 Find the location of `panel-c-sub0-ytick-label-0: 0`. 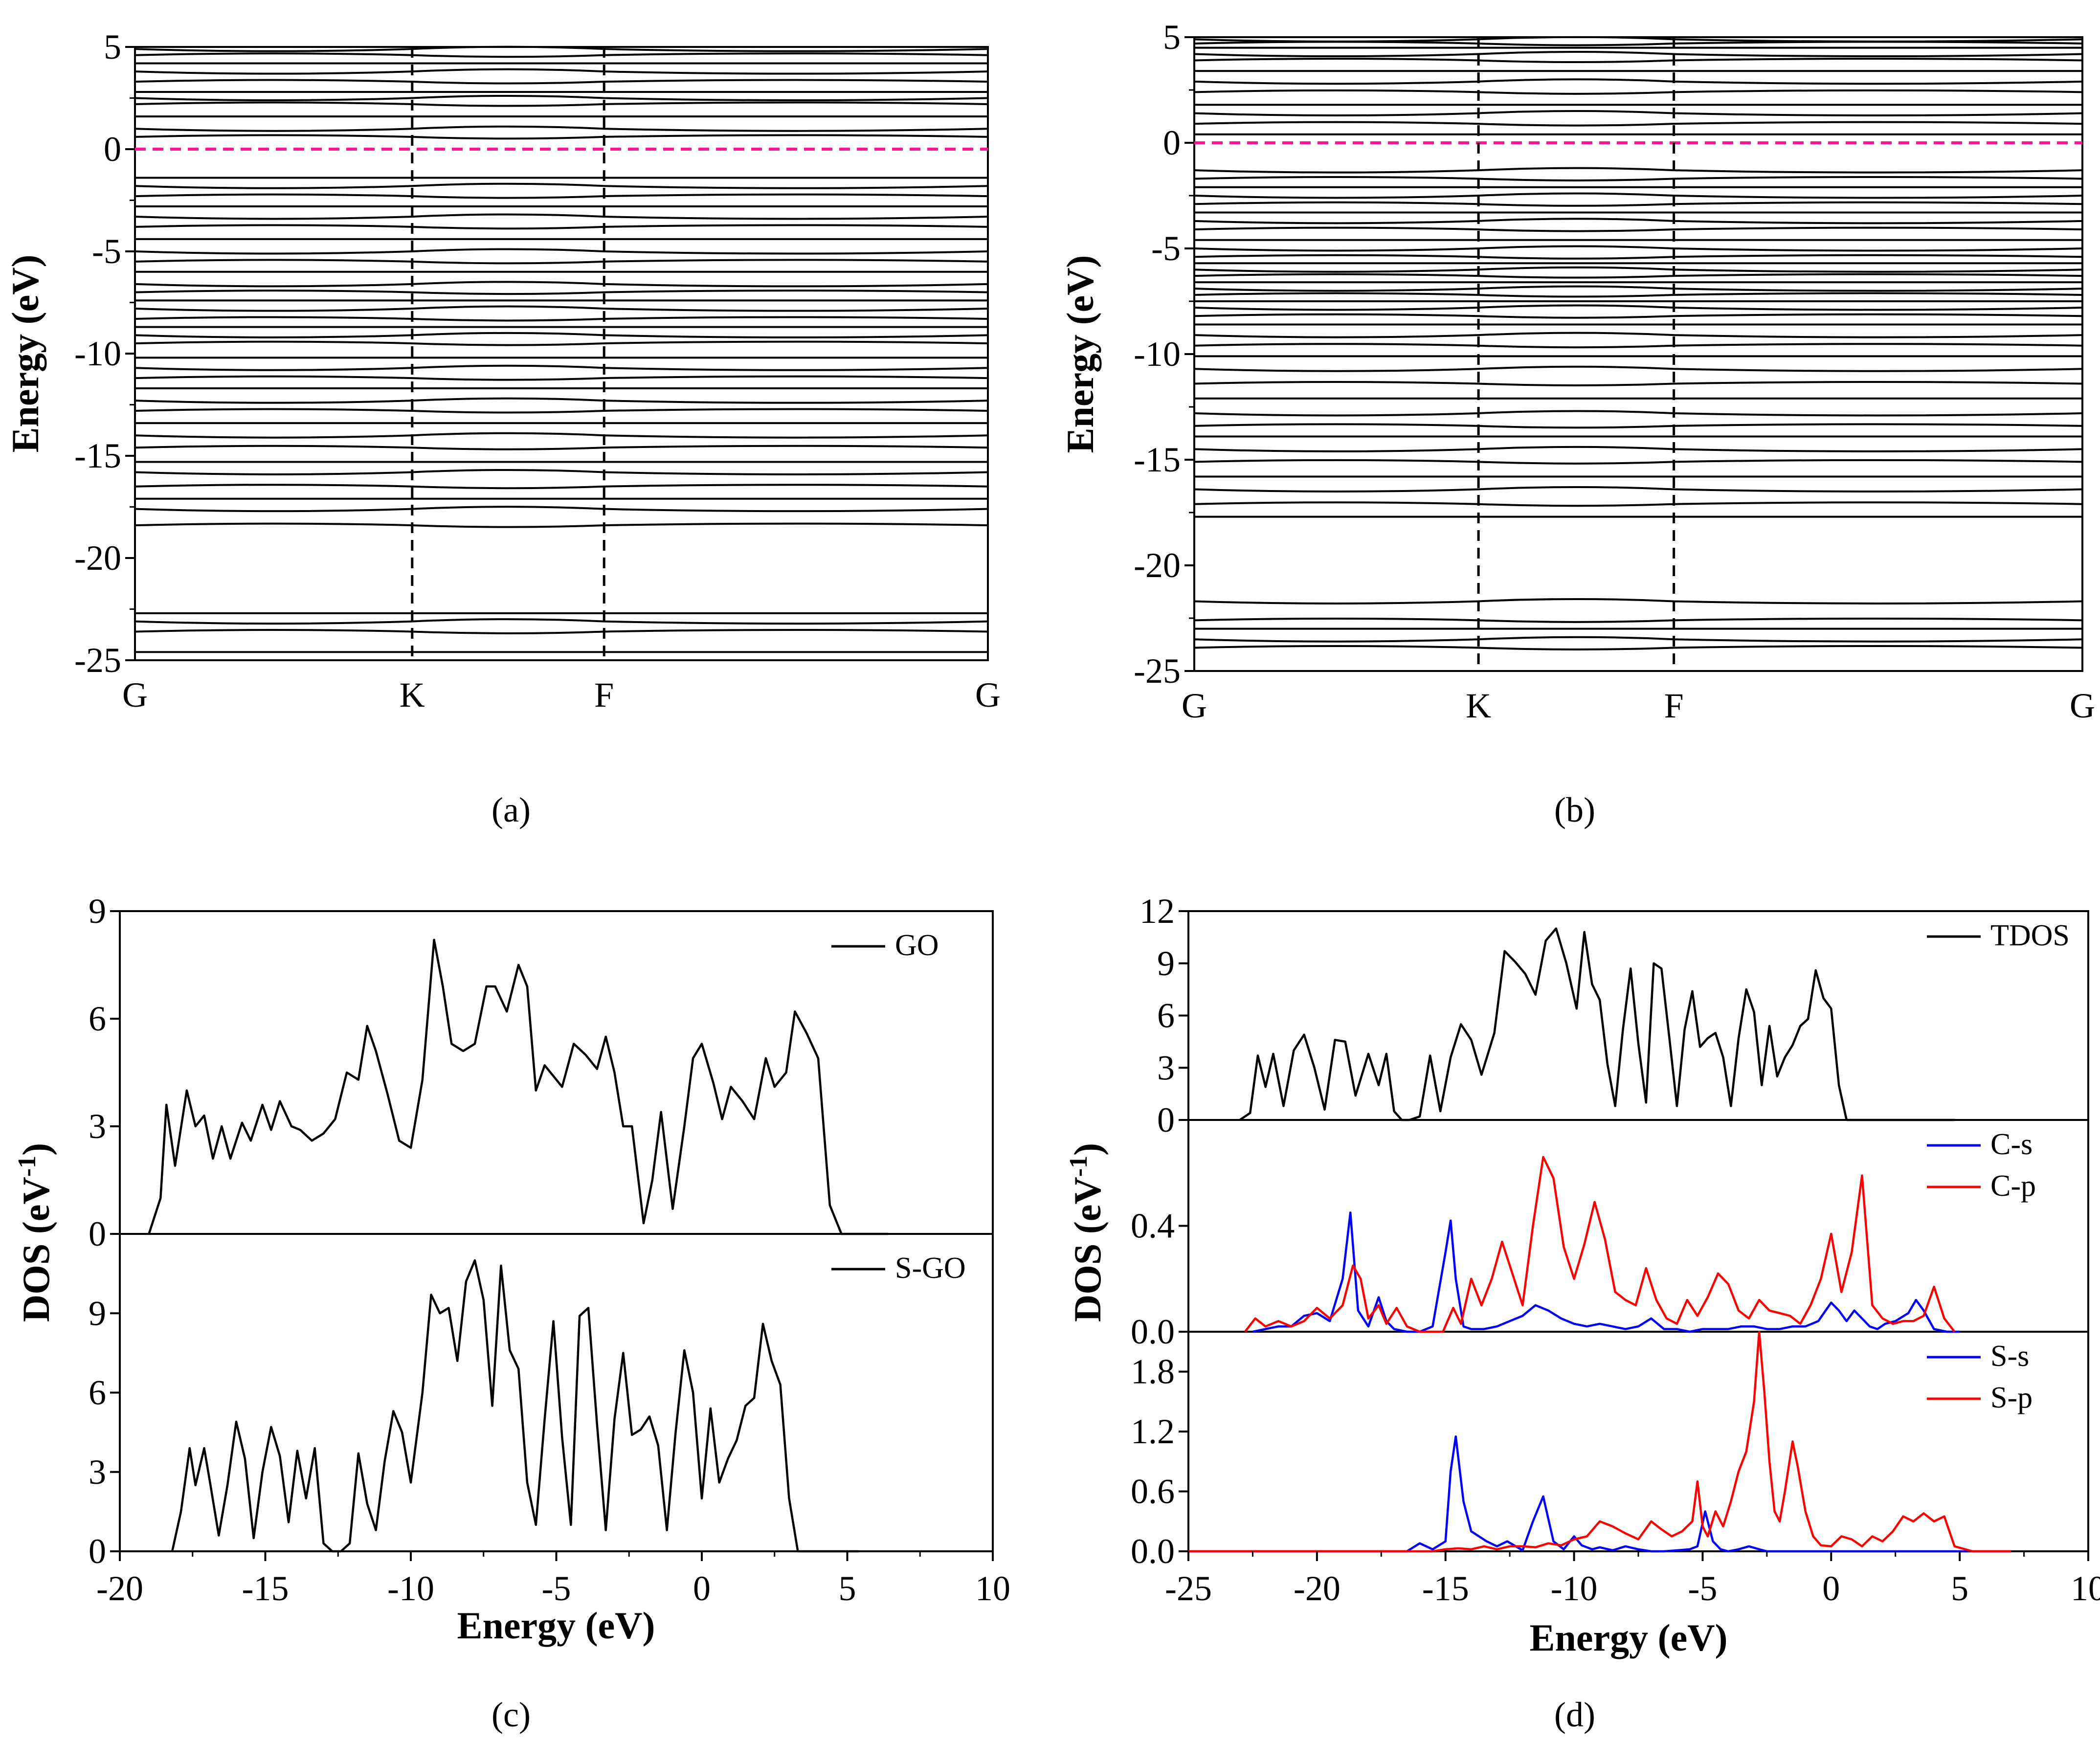

panel-c-sub0-ytick-label-0: 0 is located at coordinates (98, 1234).